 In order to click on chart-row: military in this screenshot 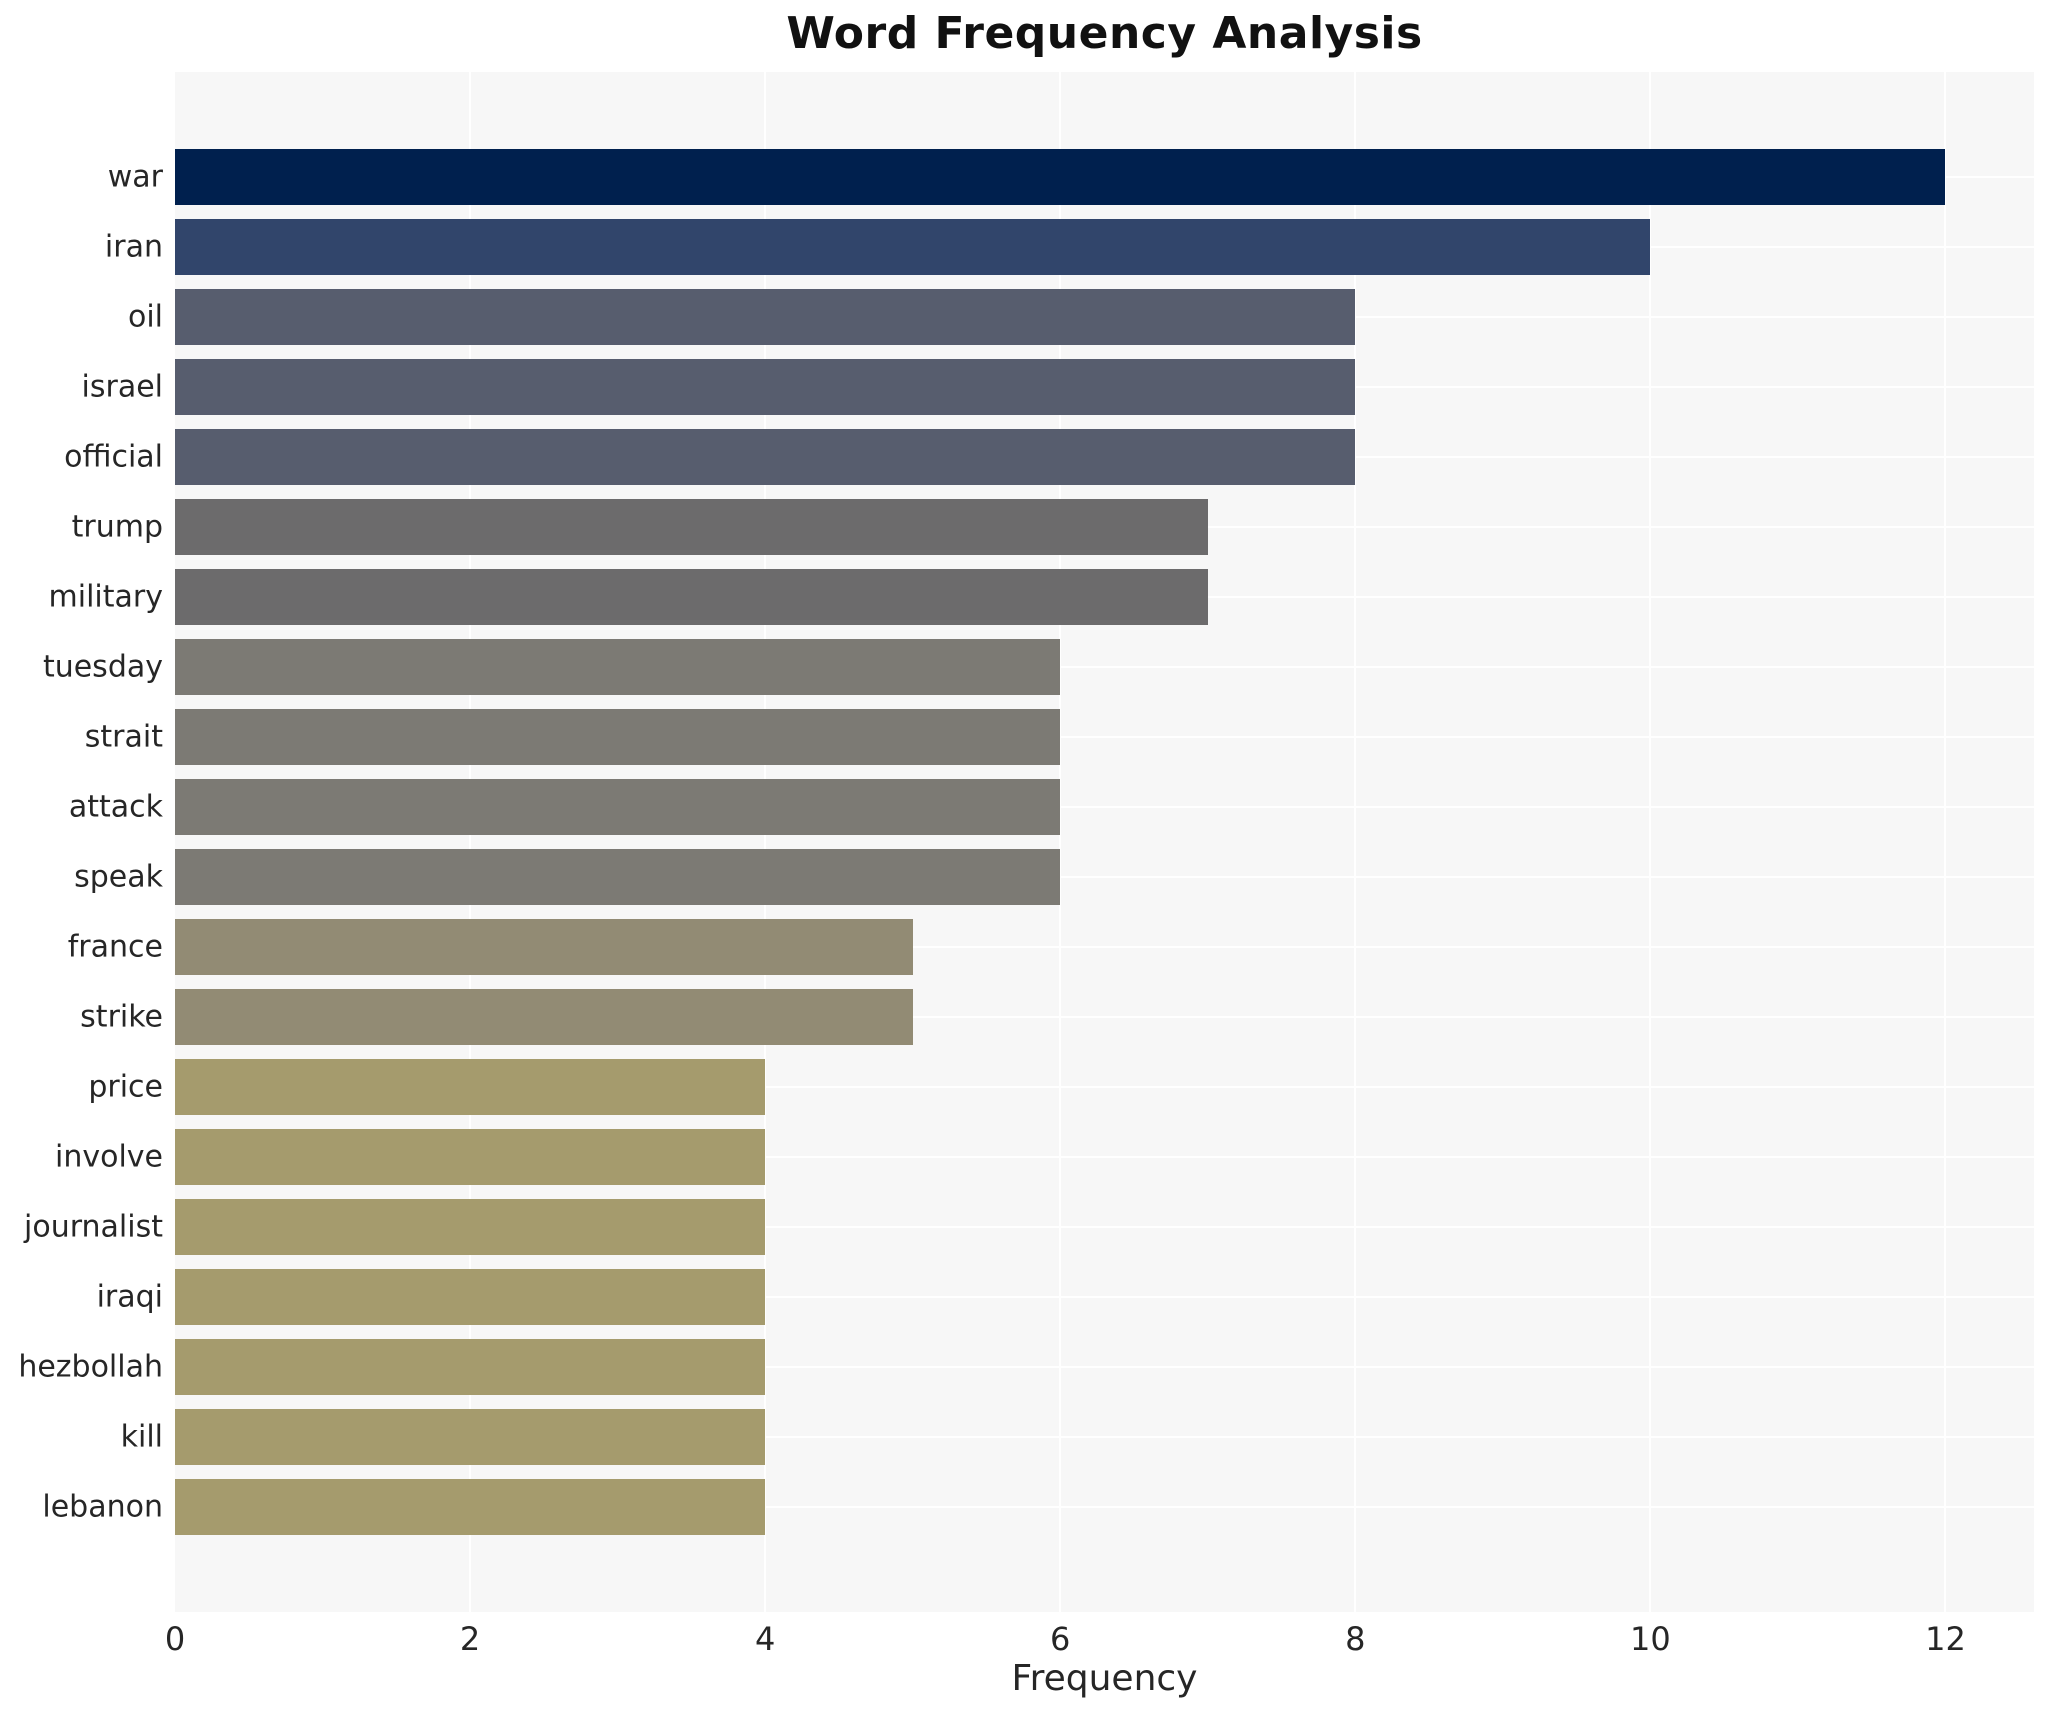, I will do `click(1041, 597)`.